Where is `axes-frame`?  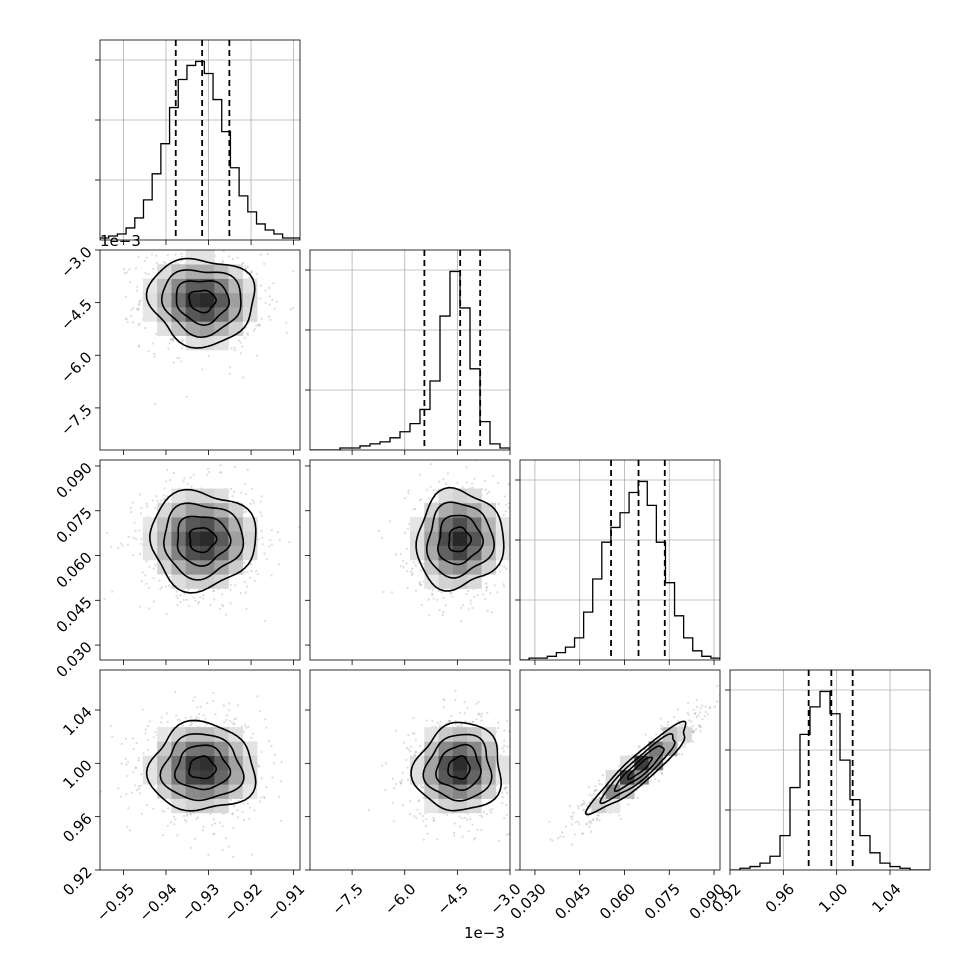 axes-frame is located at coordinates (200, 770).